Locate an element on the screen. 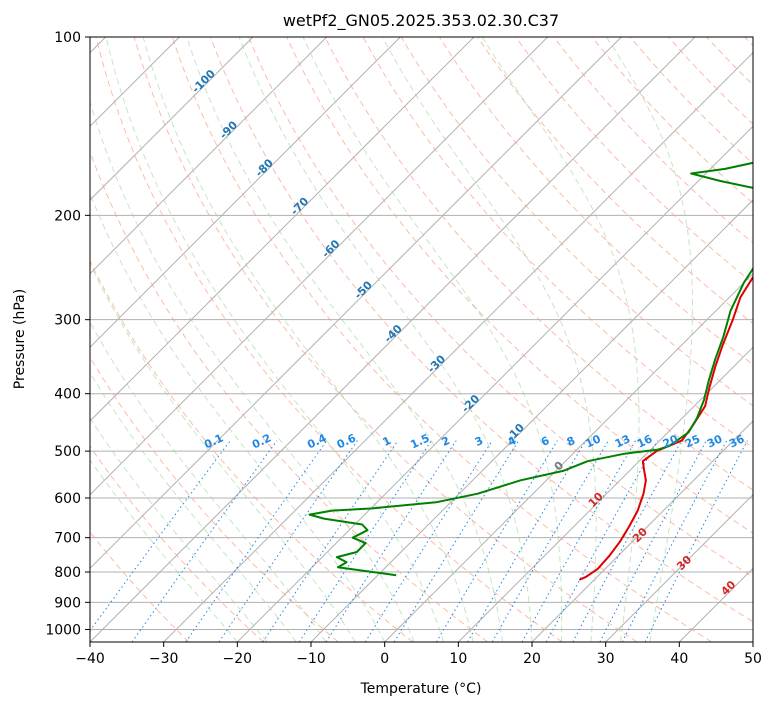 This screenshot has width=775, height=708. dry-adiabat is located at coordinates (177, 543).